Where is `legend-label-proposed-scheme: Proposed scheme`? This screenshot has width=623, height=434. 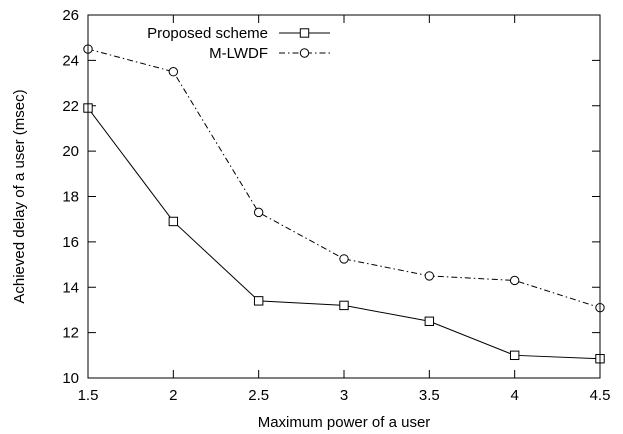
legend-label-proposed-scheme: Proposed scheme is located at coordinates (207, 33).